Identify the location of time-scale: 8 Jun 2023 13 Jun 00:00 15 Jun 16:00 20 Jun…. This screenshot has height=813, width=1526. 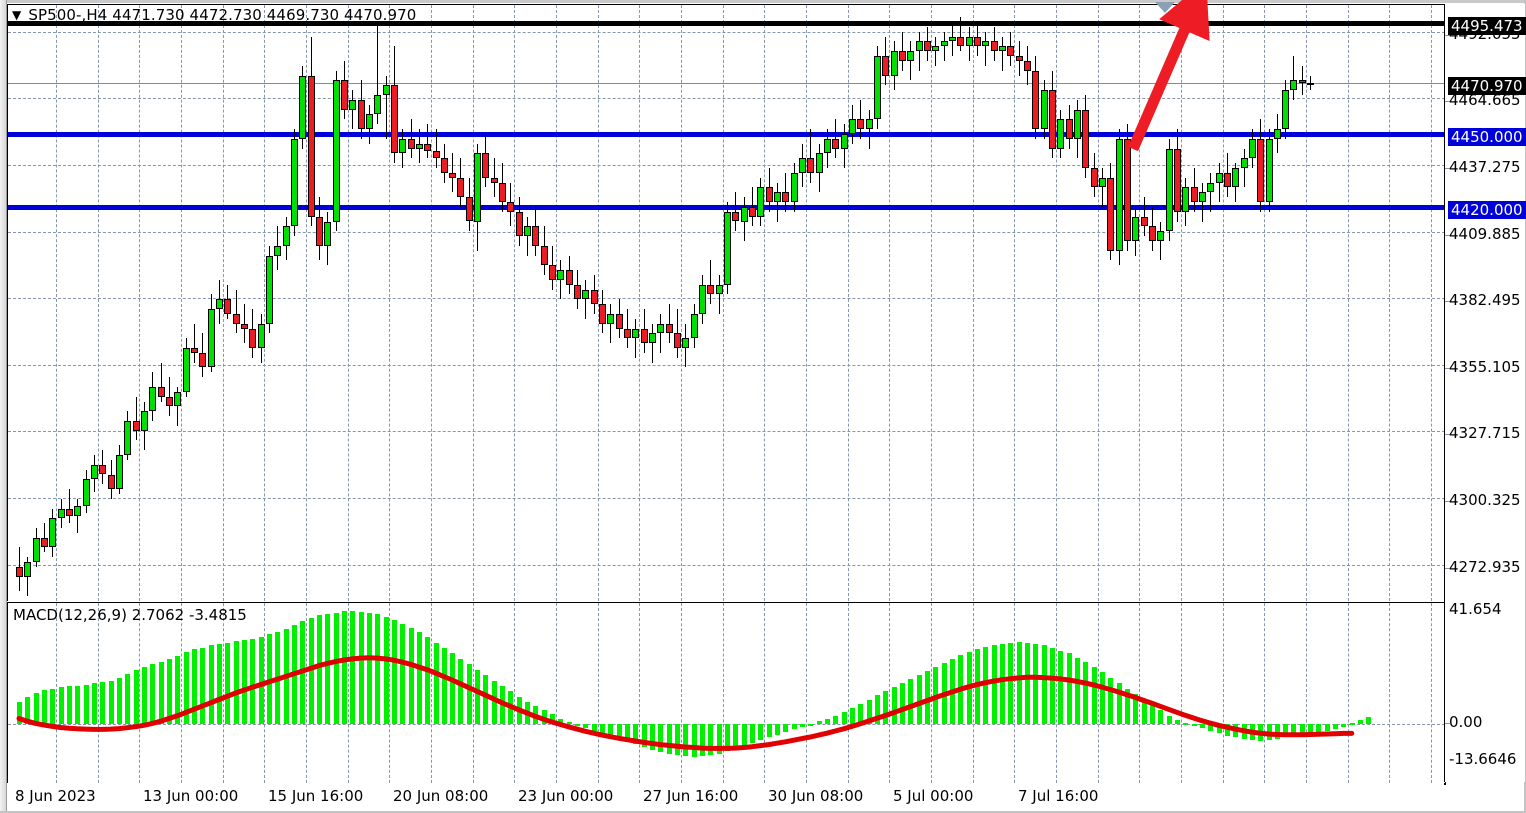
(725, 797).